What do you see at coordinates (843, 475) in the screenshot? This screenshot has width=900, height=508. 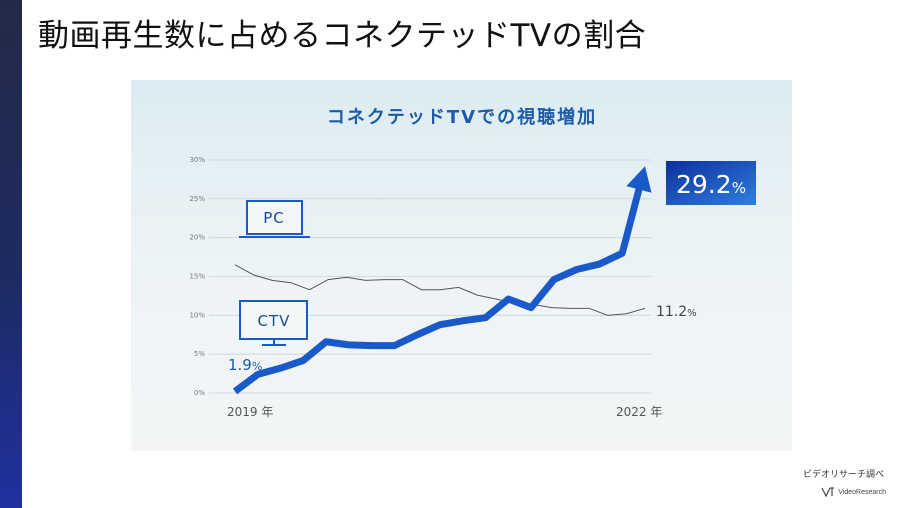 I see `source-note: ビデオリサーチ調べ` at bounding box center [843, 475].